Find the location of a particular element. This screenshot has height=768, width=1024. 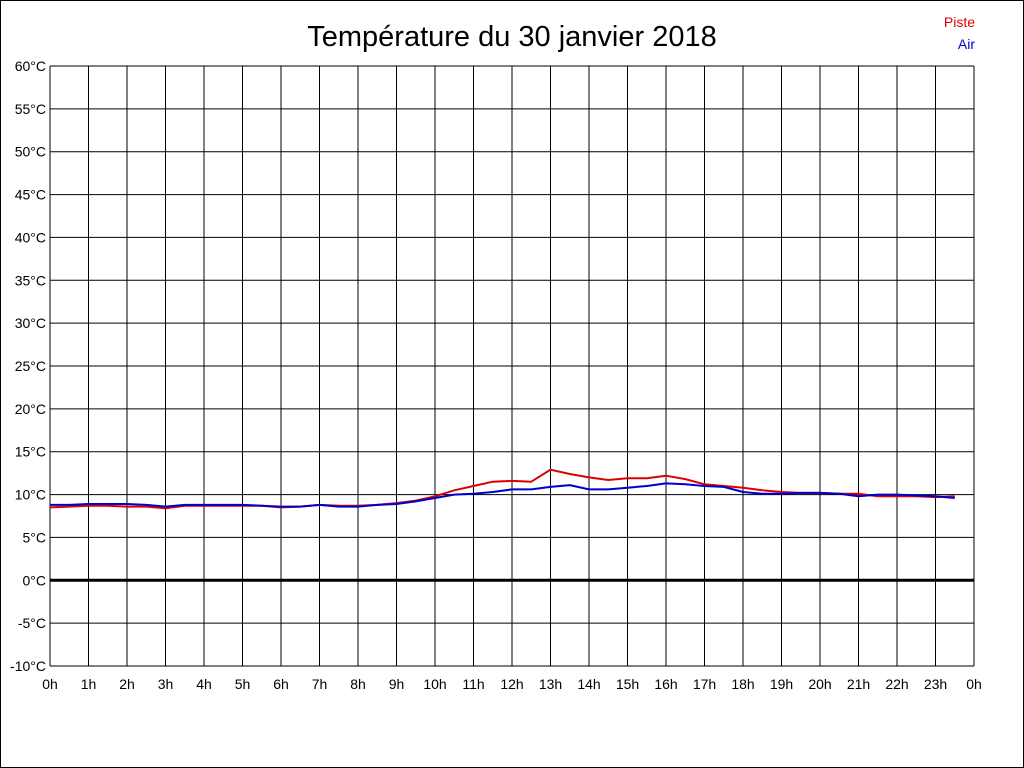

x-tick-label: 10h is located at coordinates (434, 684).